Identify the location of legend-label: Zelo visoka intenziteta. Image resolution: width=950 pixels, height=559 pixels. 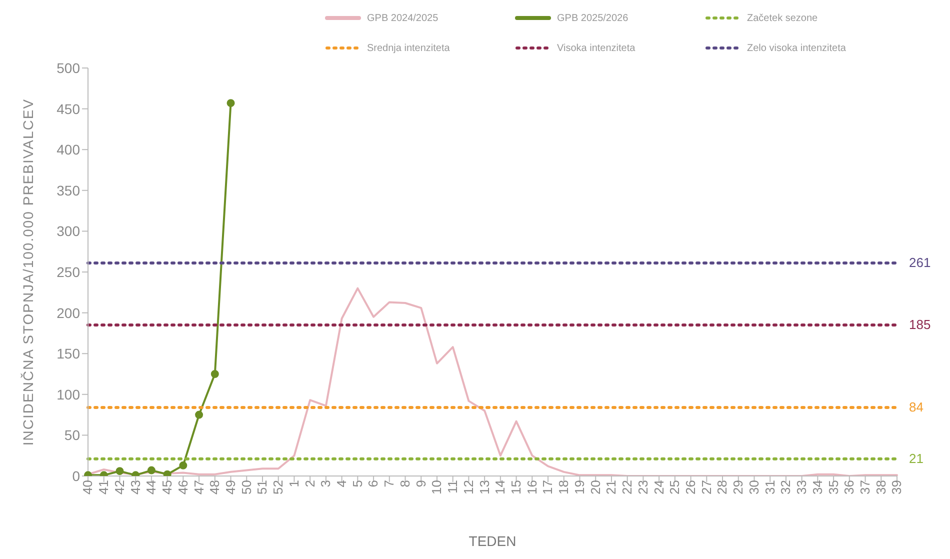
(796, 48).